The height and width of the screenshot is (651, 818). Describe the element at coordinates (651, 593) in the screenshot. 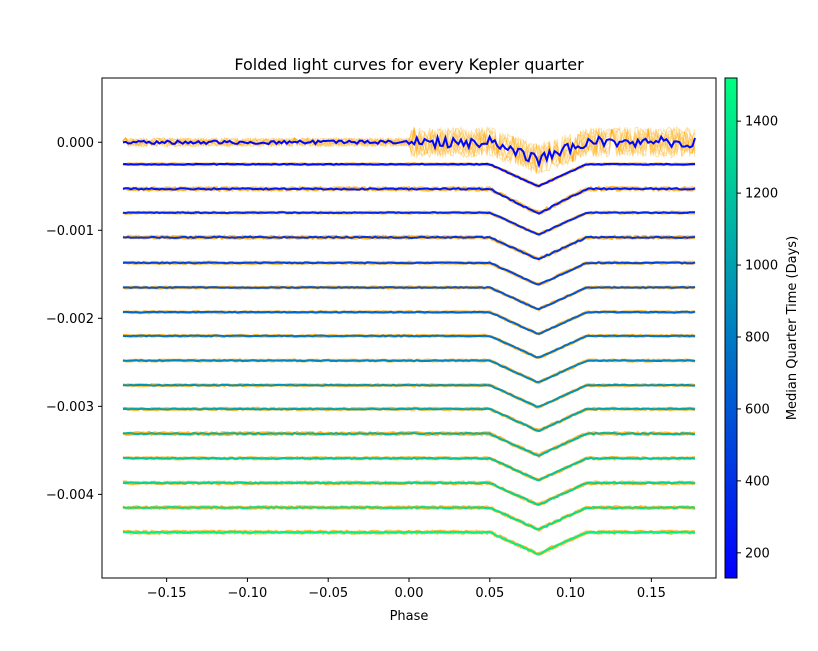

I see `x-tick-label: 0.15` at that location.